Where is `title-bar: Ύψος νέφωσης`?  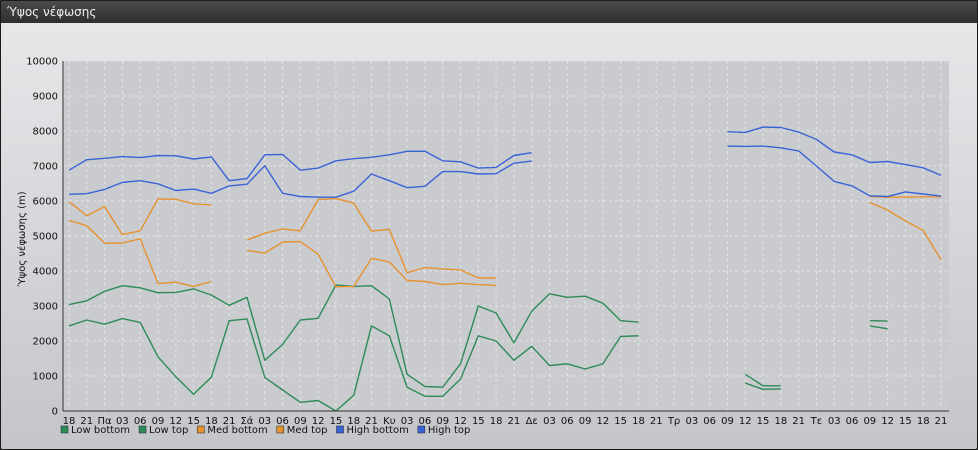 title-bar: Ύψος νέφωσης is located at coordinates (489, 12).